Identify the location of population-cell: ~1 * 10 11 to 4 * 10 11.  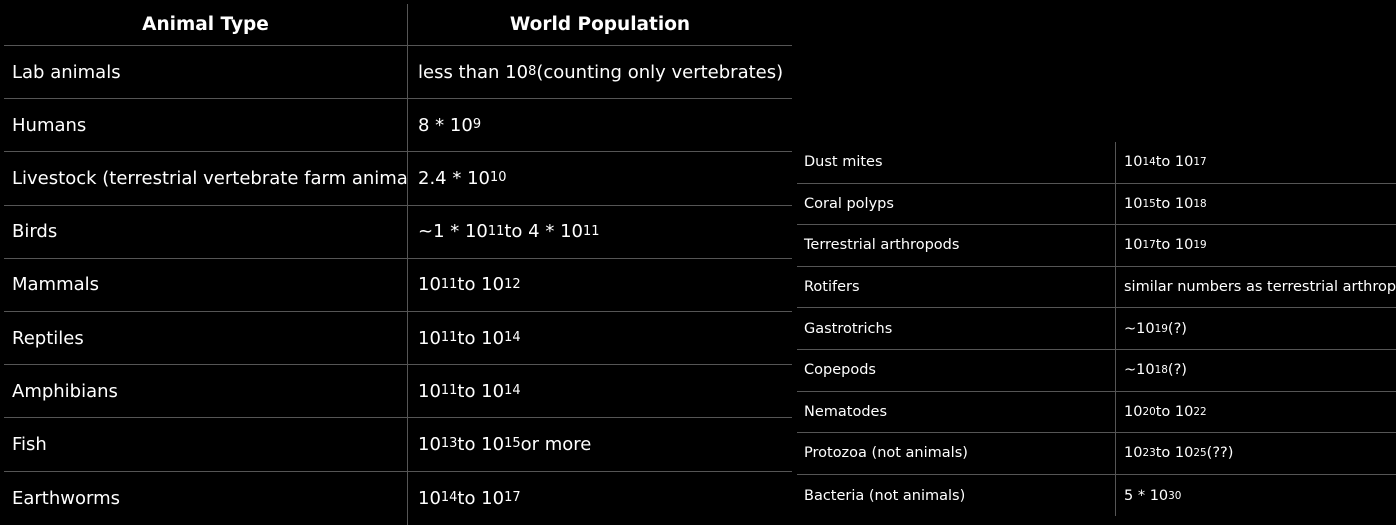
(509, 232).